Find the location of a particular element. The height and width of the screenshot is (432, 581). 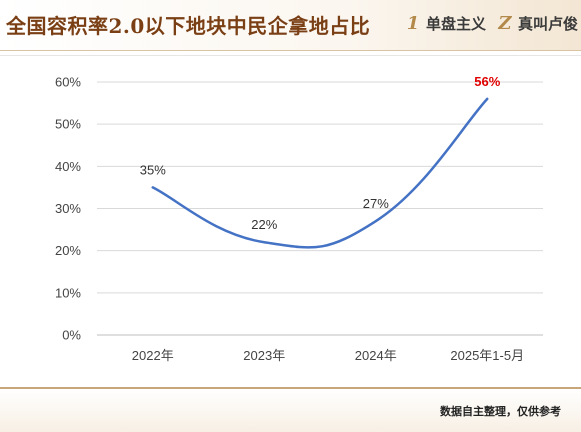

x-tick-label: 2025年1-5月 is located at coordinates (487, 355).